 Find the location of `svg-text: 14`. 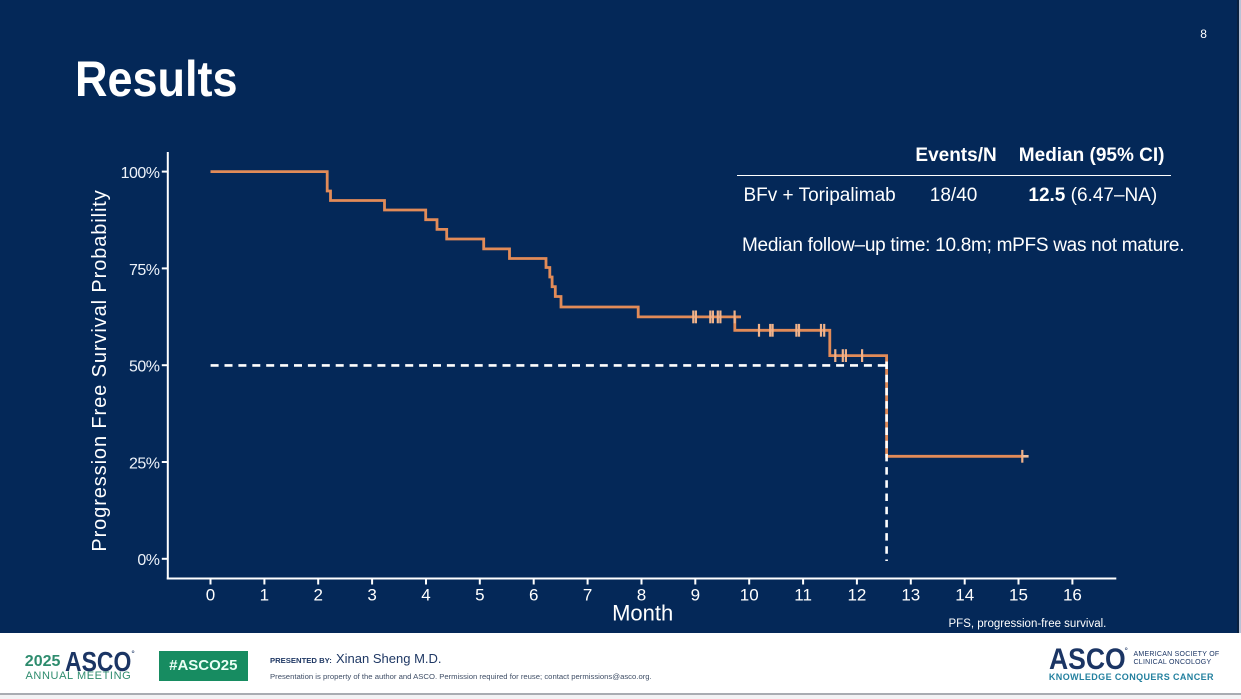

svg-text: 14 is located at coordinates (964, 594).